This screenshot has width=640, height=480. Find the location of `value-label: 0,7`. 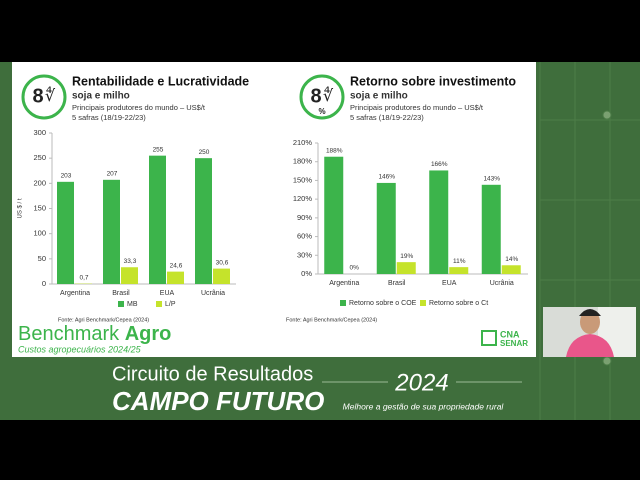

value-label: 0,7 is located at coordinates (83, 277).